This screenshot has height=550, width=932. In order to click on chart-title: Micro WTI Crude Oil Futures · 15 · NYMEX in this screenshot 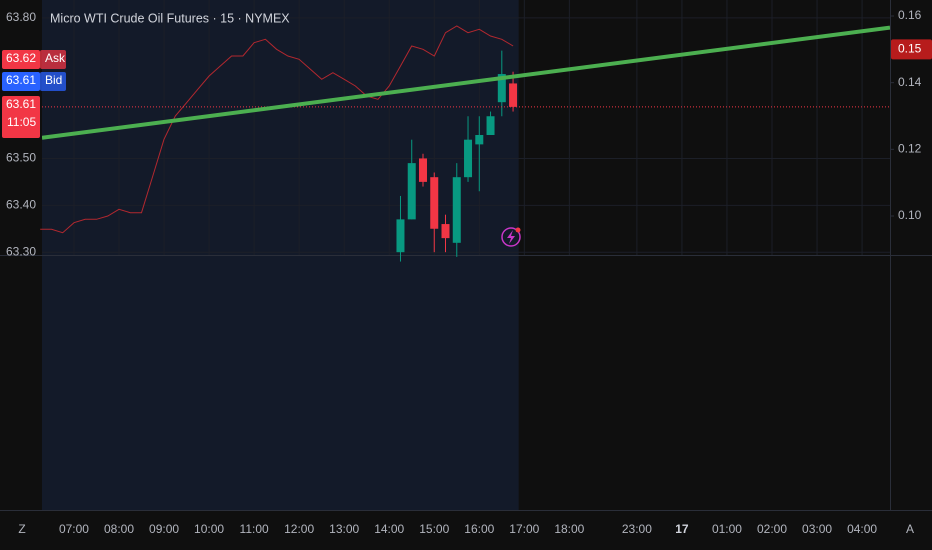, I will do `click(170, 18)`.